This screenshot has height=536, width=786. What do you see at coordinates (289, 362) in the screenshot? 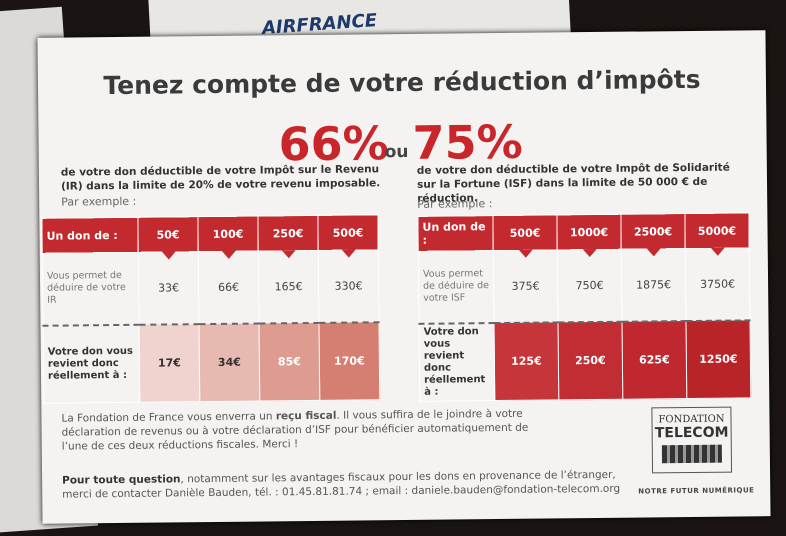
I see `value-cell: 85€` at bounding box center [289, 362].